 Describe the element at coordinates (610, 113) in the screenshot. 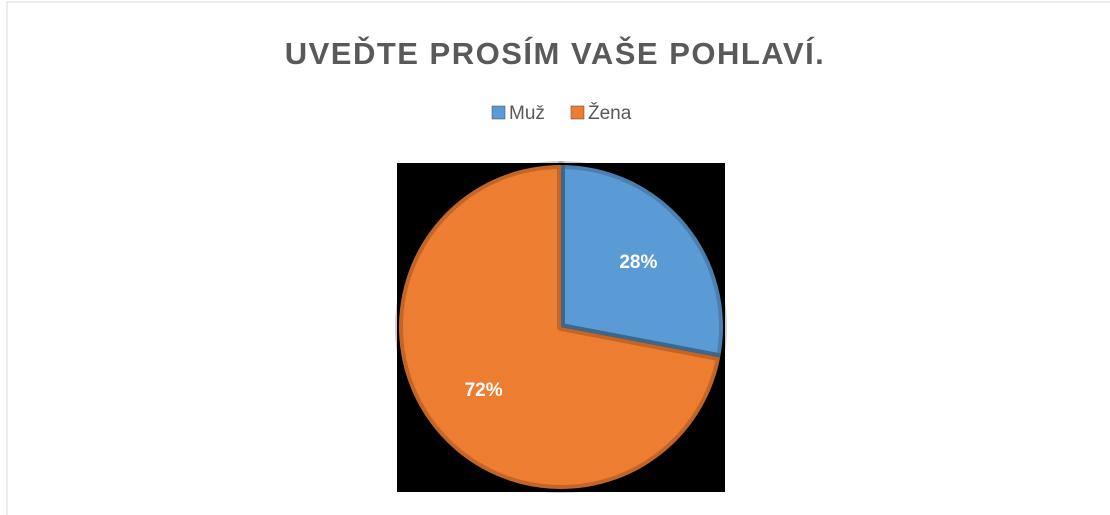

I see `legend-label: Žena` at that location.